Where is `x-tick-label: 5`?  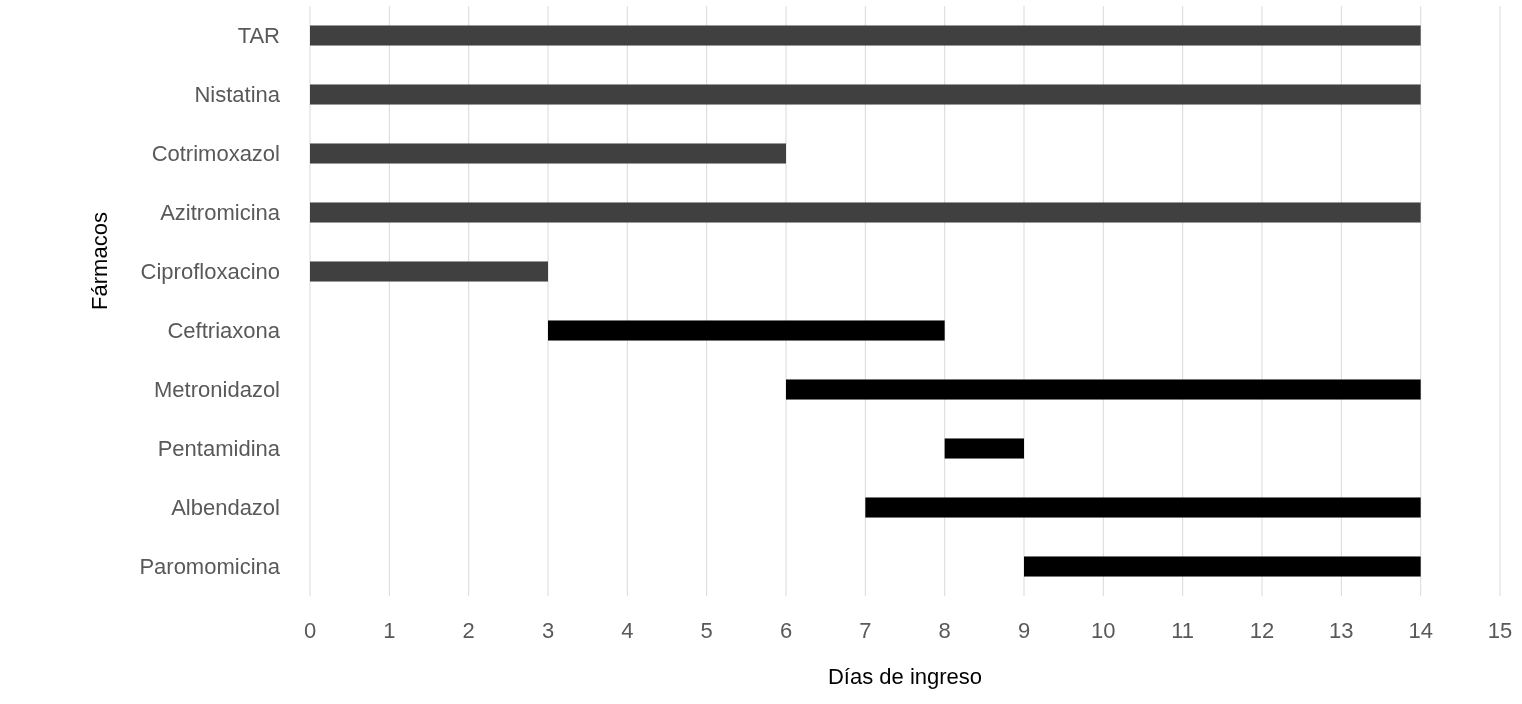 x-tick-label: 5 is located at coordinates (706, 630).